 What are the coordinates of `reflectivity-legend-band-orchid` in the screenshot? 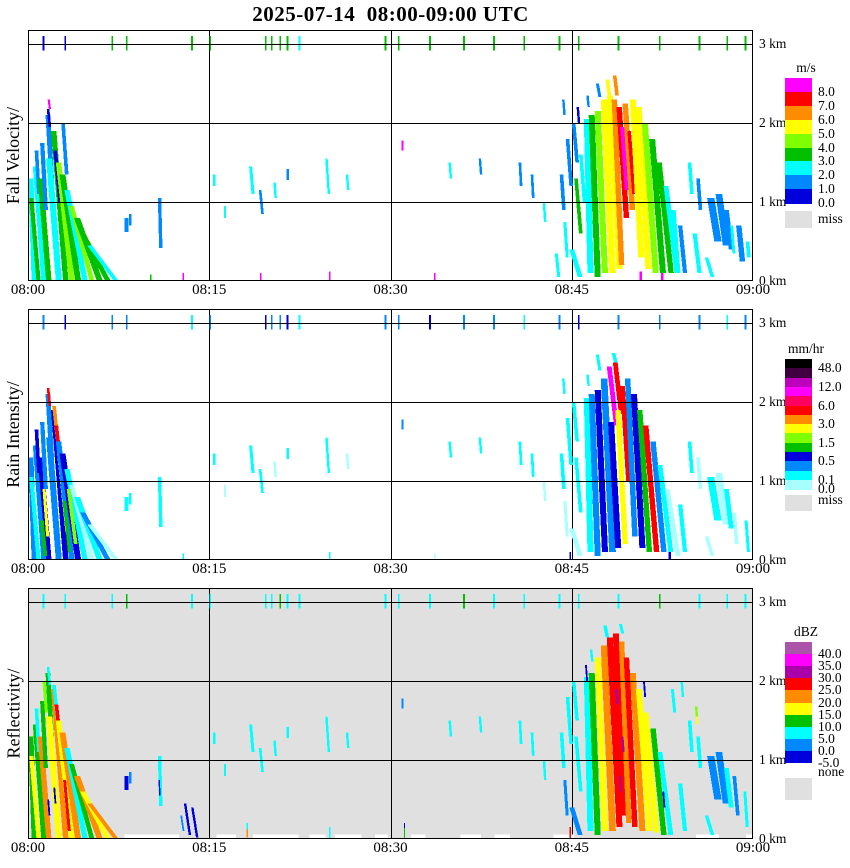 It's located at (798, 648).